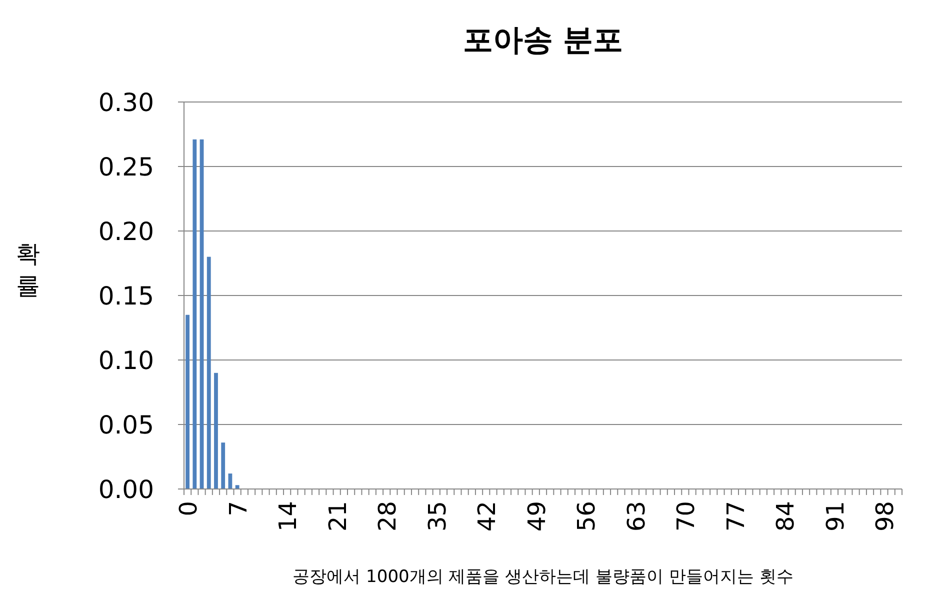 The height and width of the screenshot is (599, 926). Describe the element at coordinates (126, 167) in the screenshot. I see `y-tick-label: 0.25` at that location.